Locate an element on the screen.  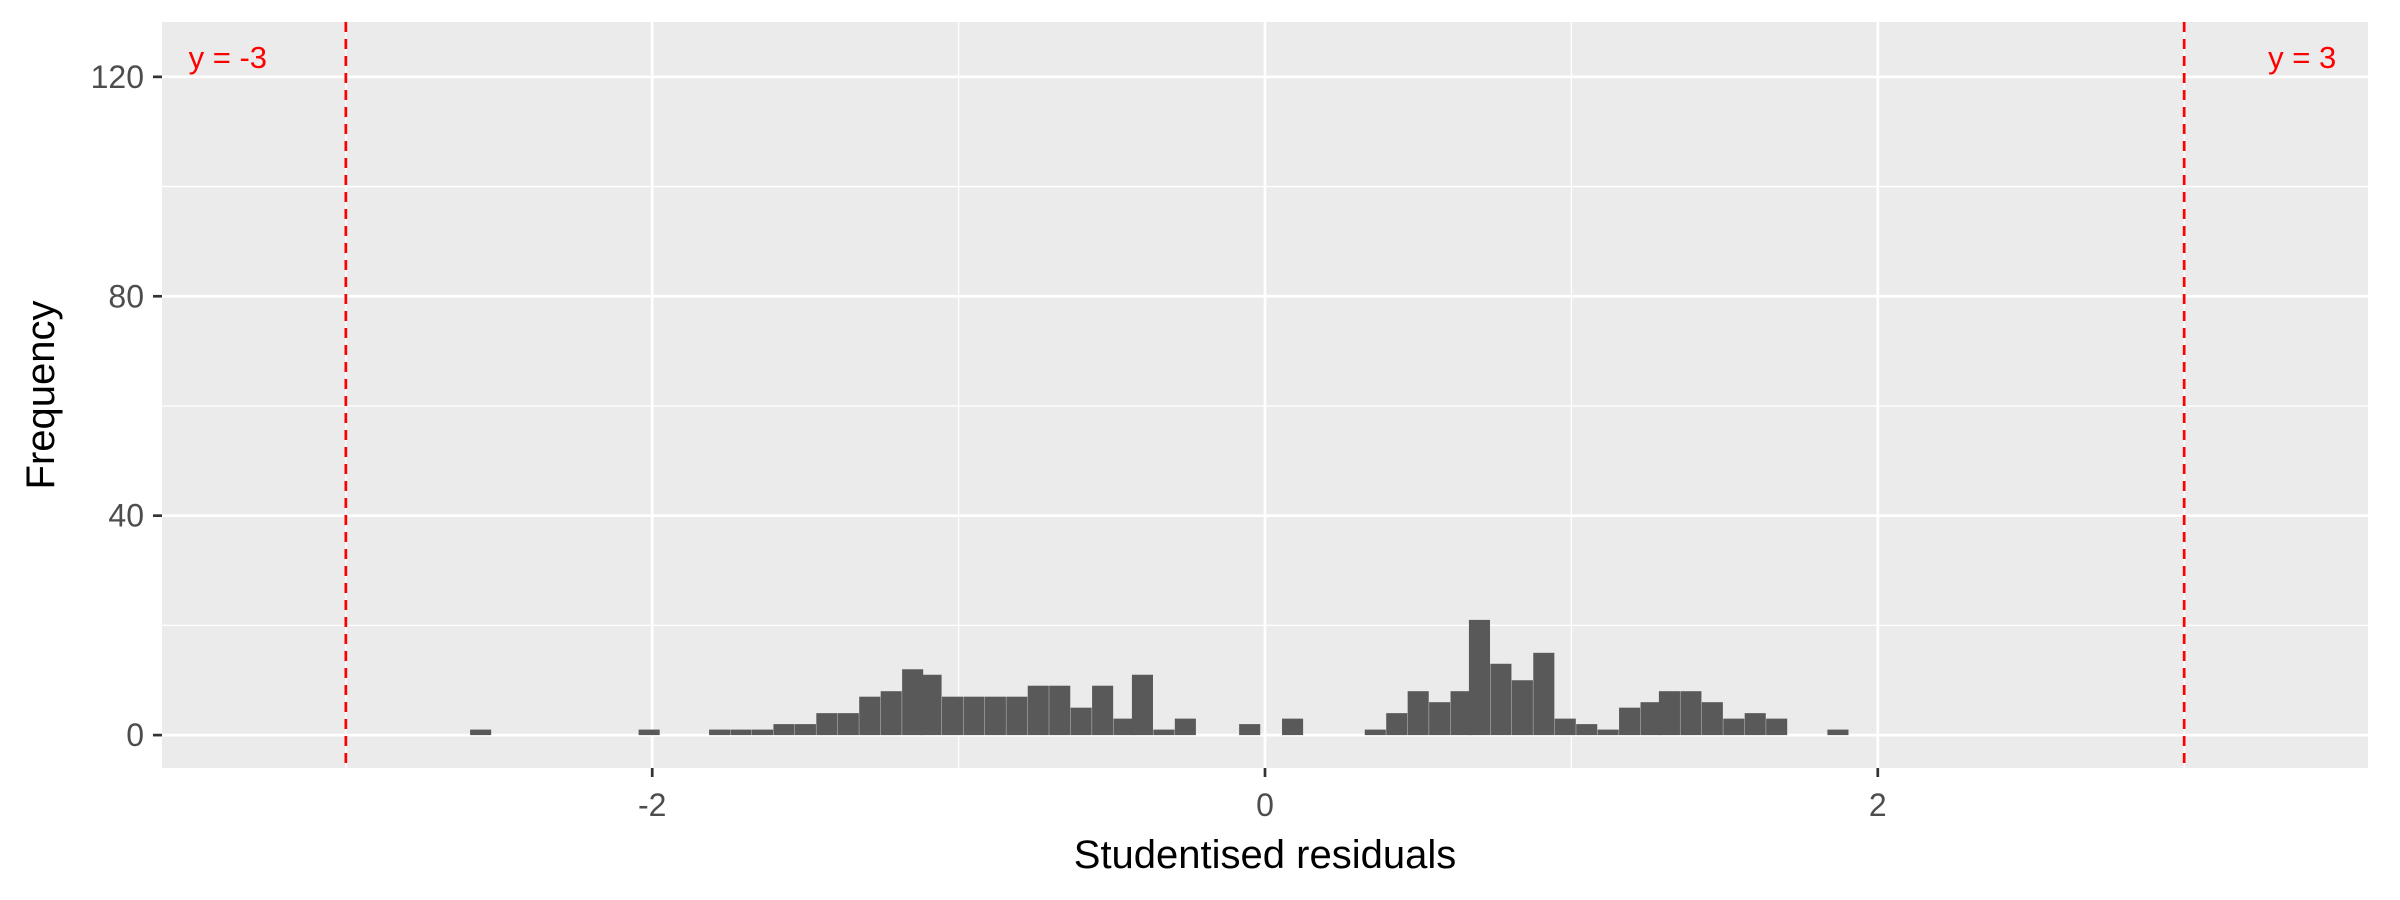
x-axis: -2 0 2 is located at coordinates (1262, 795).